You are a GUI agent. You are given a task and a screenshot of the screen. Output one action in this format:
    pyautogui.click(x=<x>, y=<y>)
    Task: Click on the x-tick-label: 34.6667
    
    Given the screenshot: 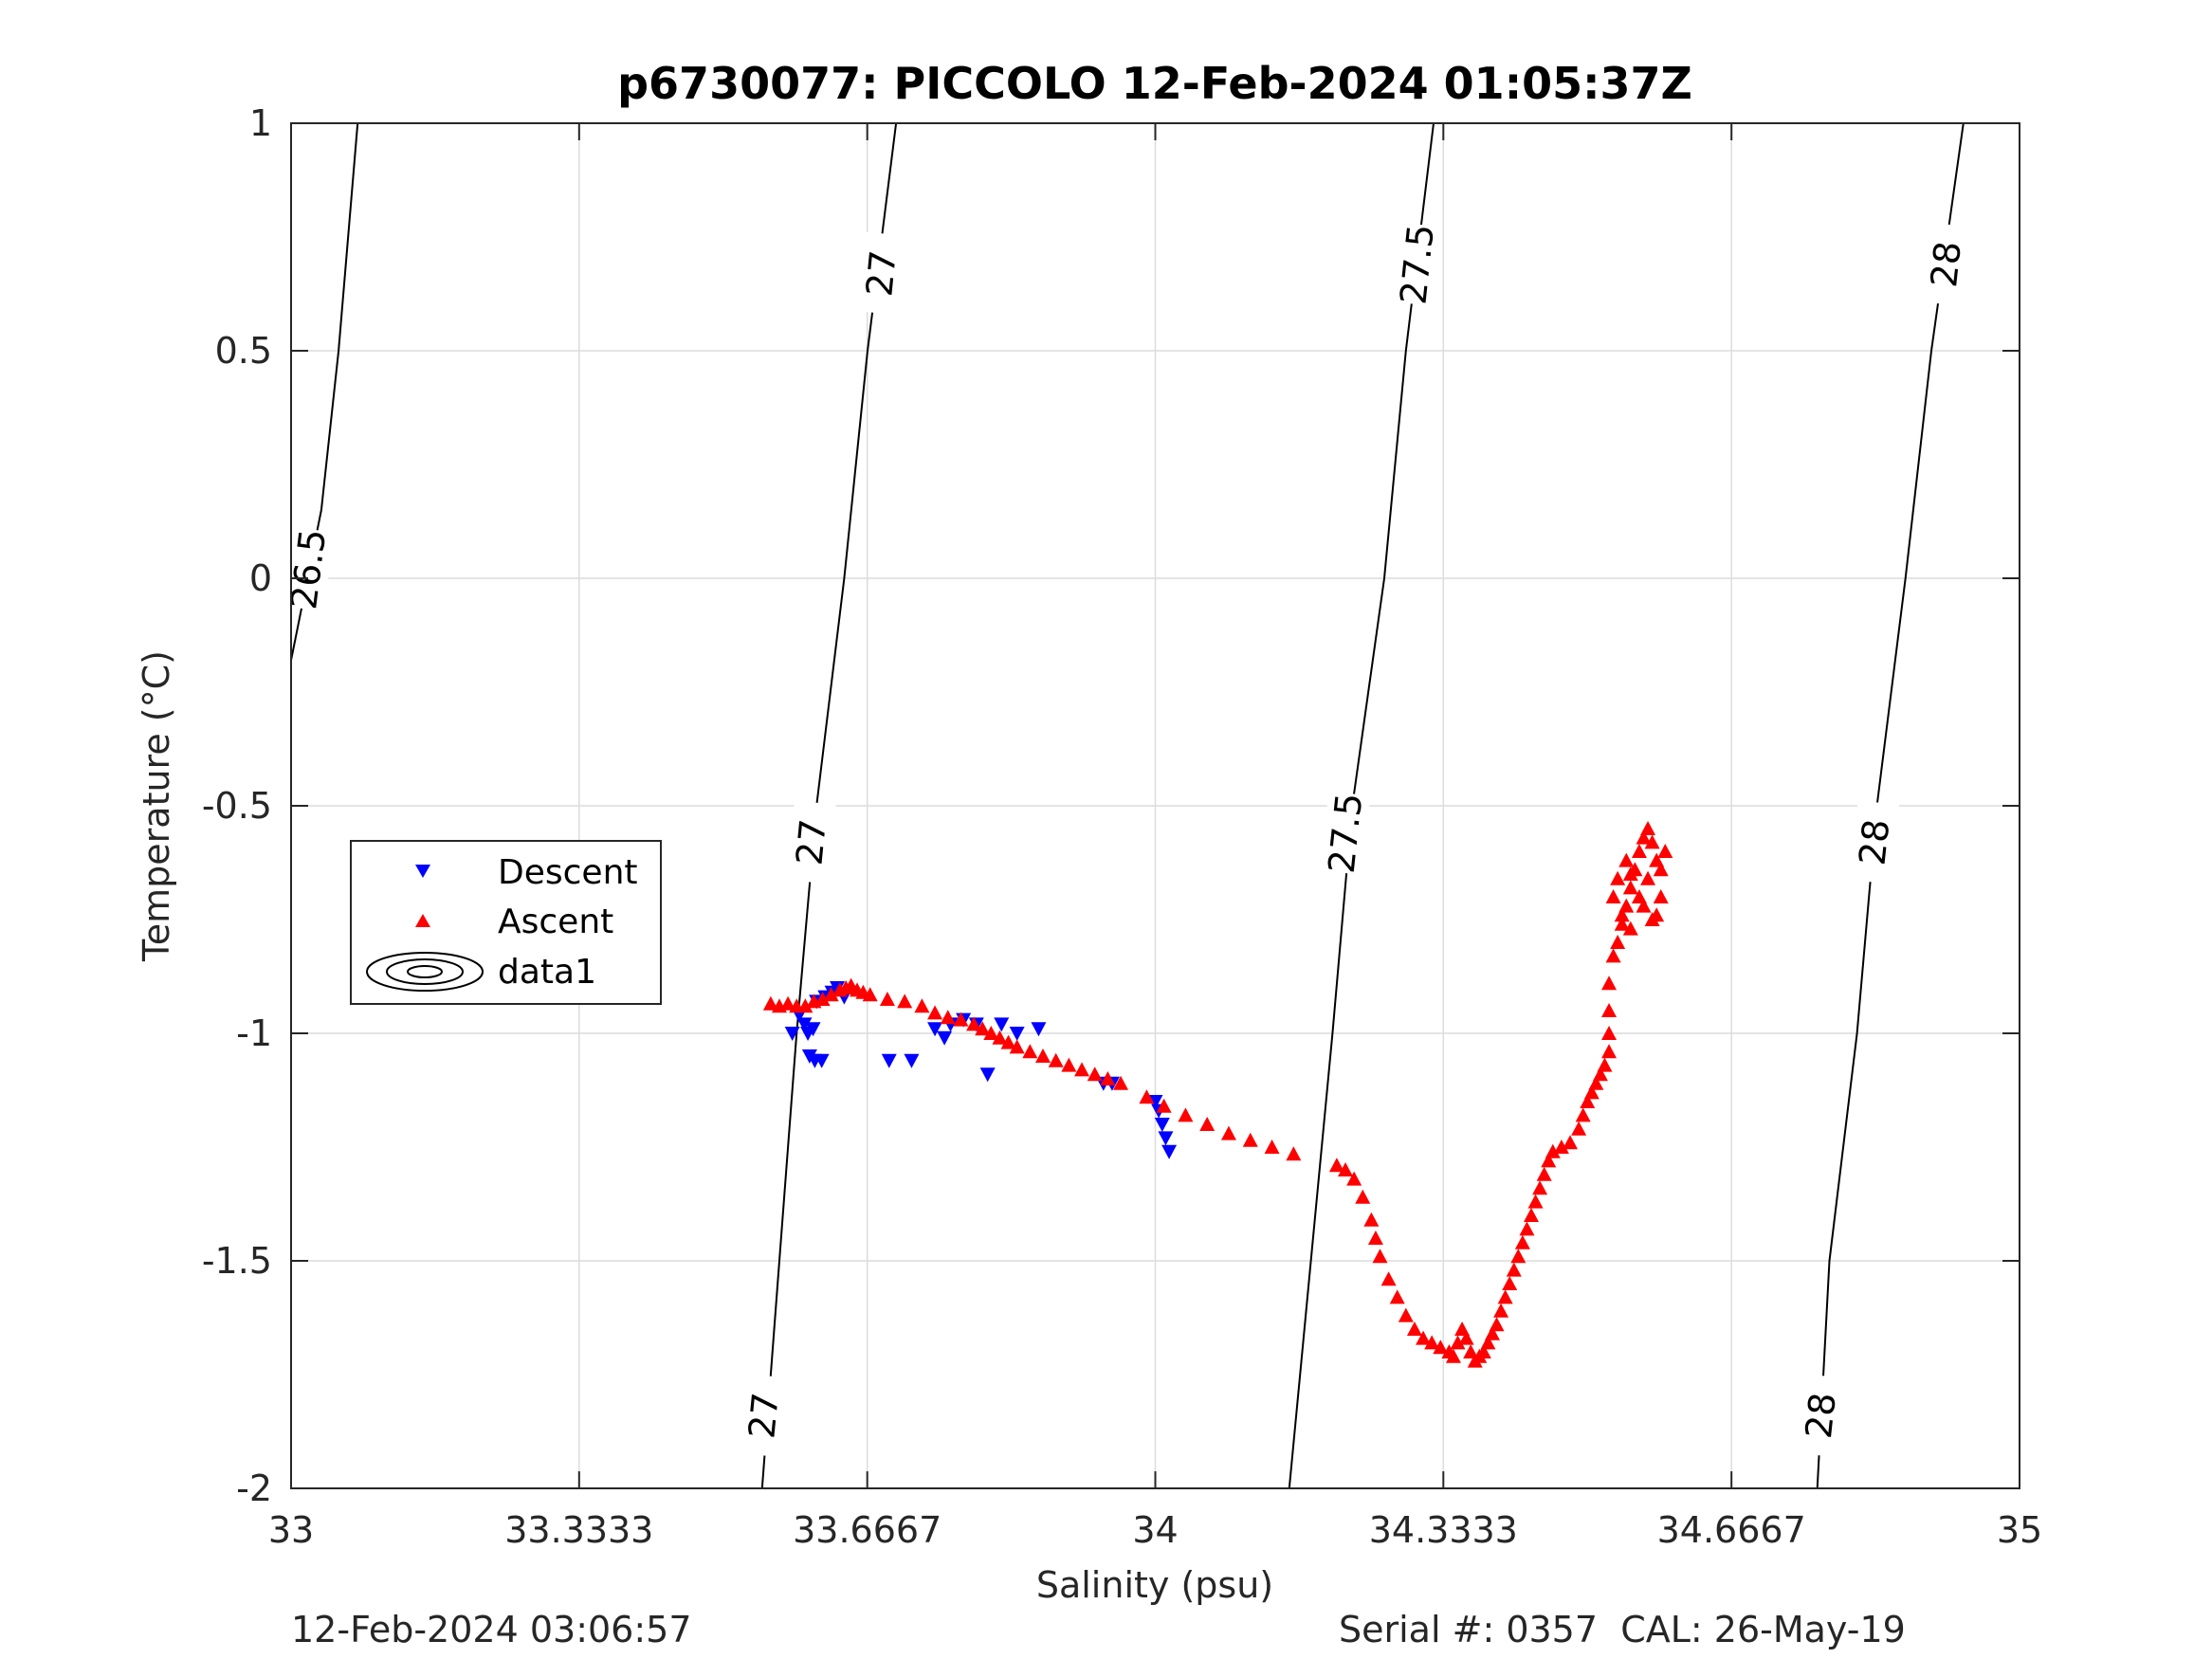 What is the action you would take?
    pyautogui.click(x=1731, y=1530)
    